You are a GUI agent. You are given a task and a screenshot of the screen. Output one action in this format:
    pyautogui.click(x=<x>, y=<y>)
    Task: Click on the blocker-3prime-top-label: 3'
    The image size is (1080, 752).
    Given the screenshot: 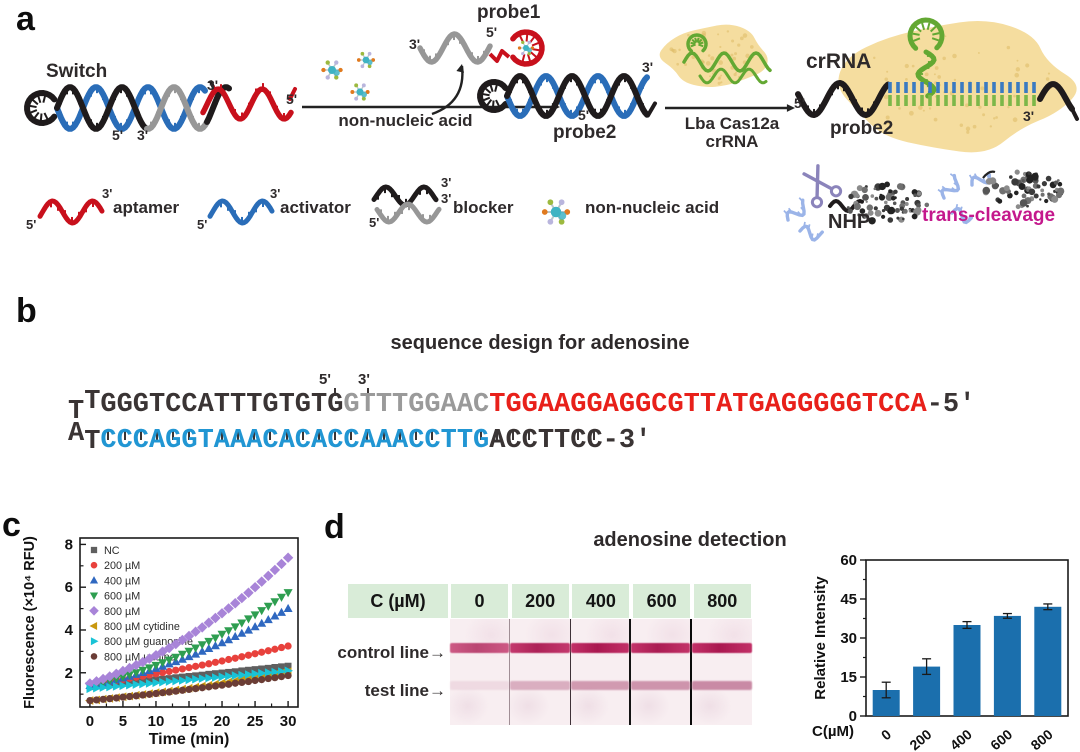 What is the action you would take?
    pyautogui.click(x=446, y=182)
    